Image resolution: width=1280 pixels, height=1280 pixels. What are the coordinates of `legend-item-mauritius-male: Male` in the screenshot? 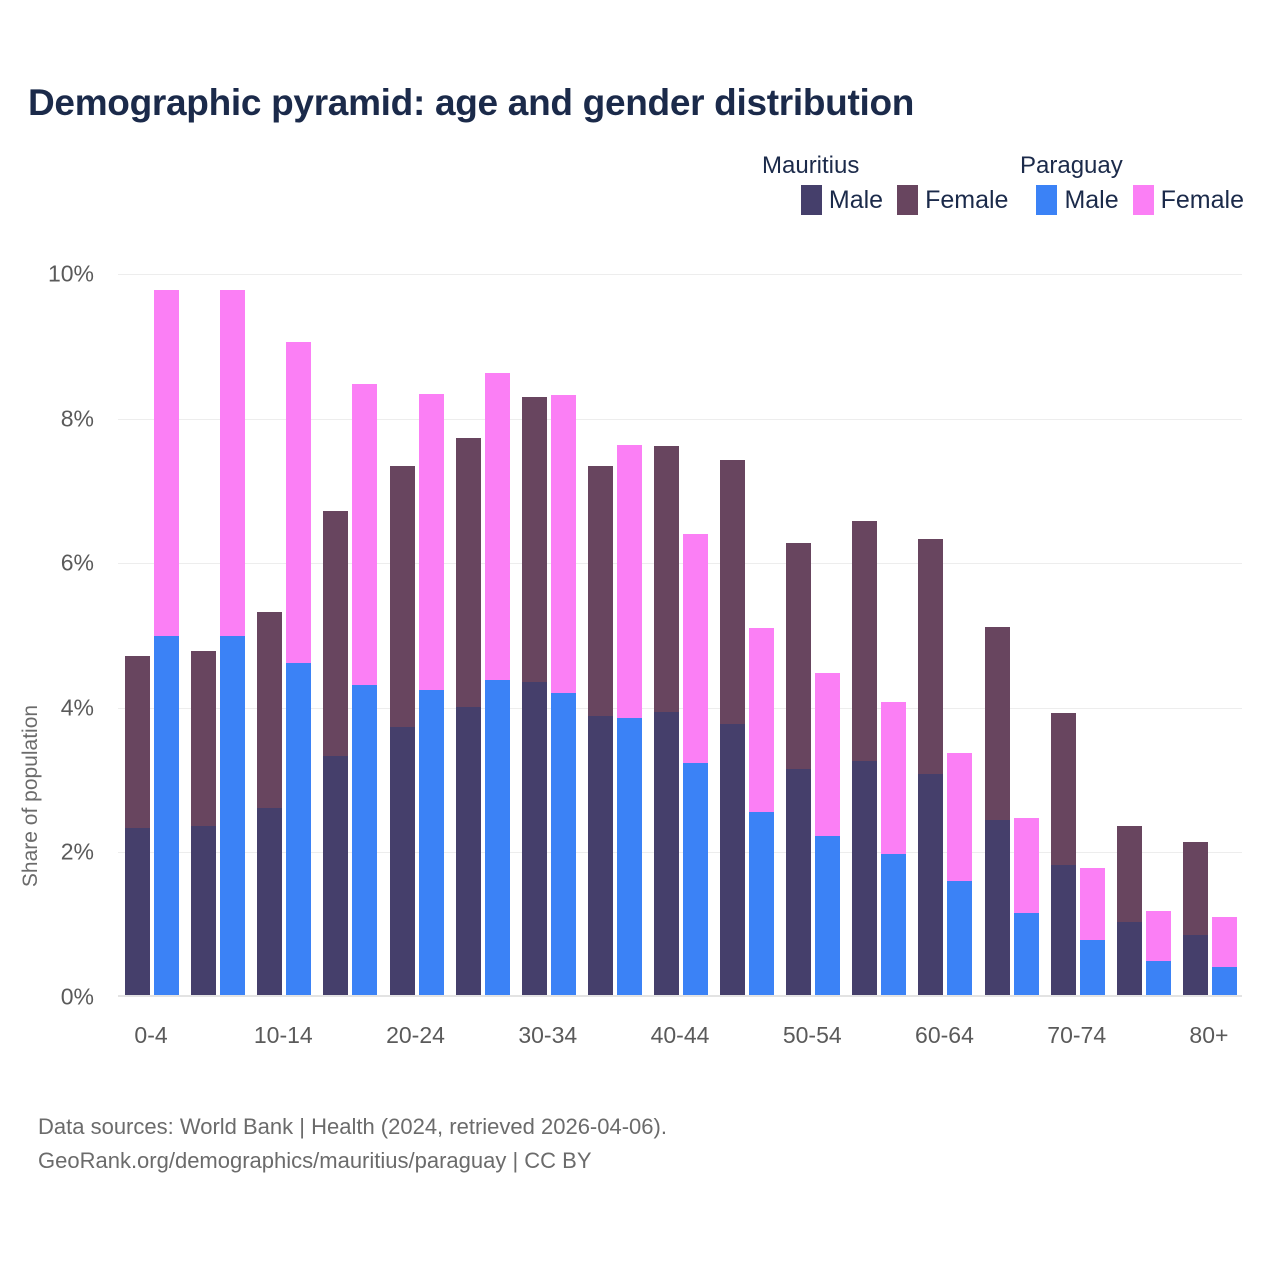 It's located at (841, 200).